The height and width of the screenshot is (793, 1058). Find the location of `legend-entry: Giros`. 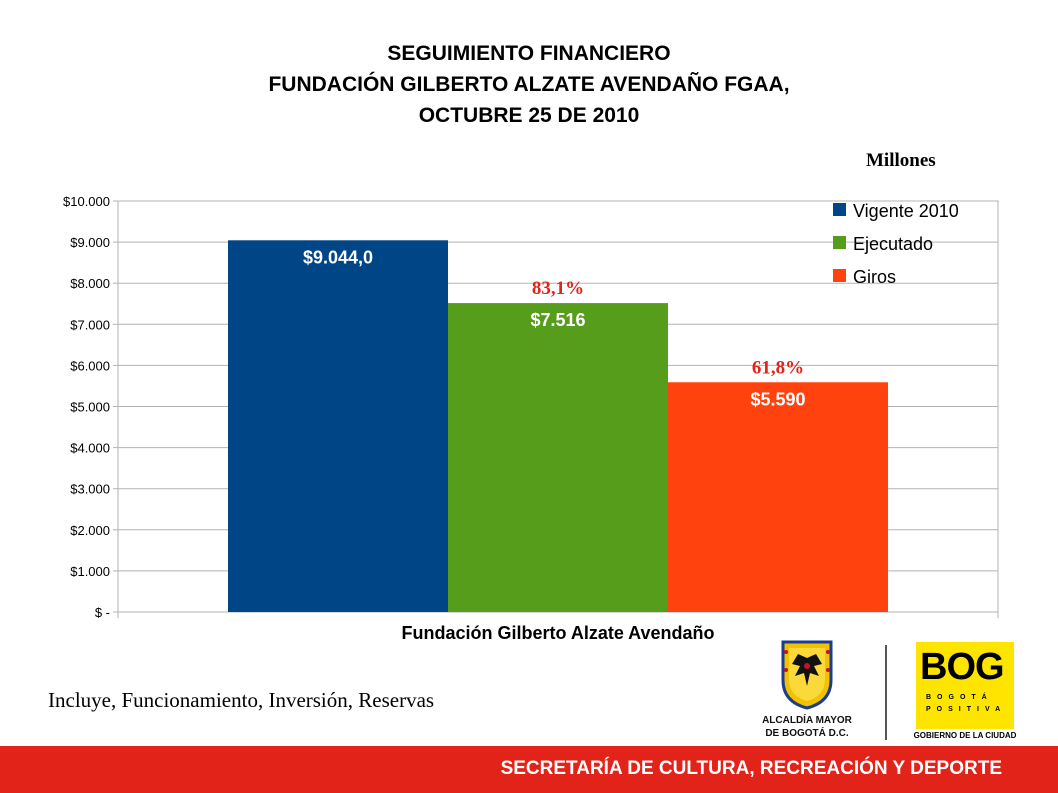

legend-entry: Giros is located at coordinates (874, 277).